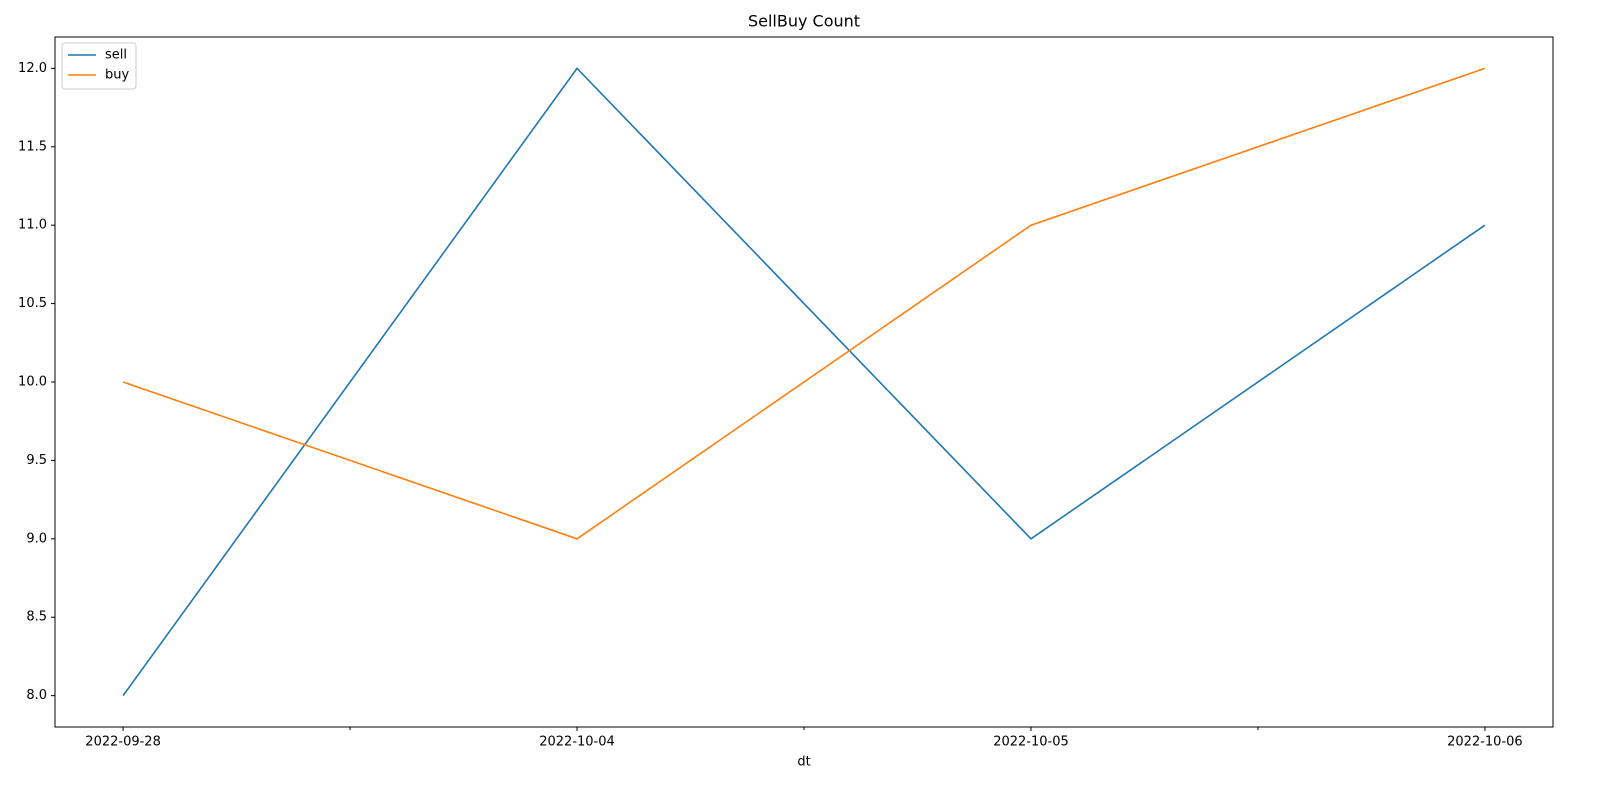 Image resolution: width=1600 pixels, height=800 pixels. I want to click on y-tick-label: 9.5, so click(36, 460).